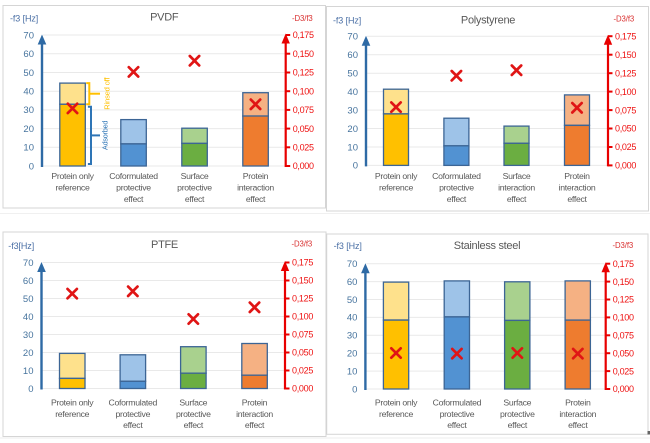 The width and height of the screenshot is (650, 443). What do you see at coordinates (487, 246) in the screenshot?
I see `svg-text: Stainless steel` at bounding box center [487, 246].